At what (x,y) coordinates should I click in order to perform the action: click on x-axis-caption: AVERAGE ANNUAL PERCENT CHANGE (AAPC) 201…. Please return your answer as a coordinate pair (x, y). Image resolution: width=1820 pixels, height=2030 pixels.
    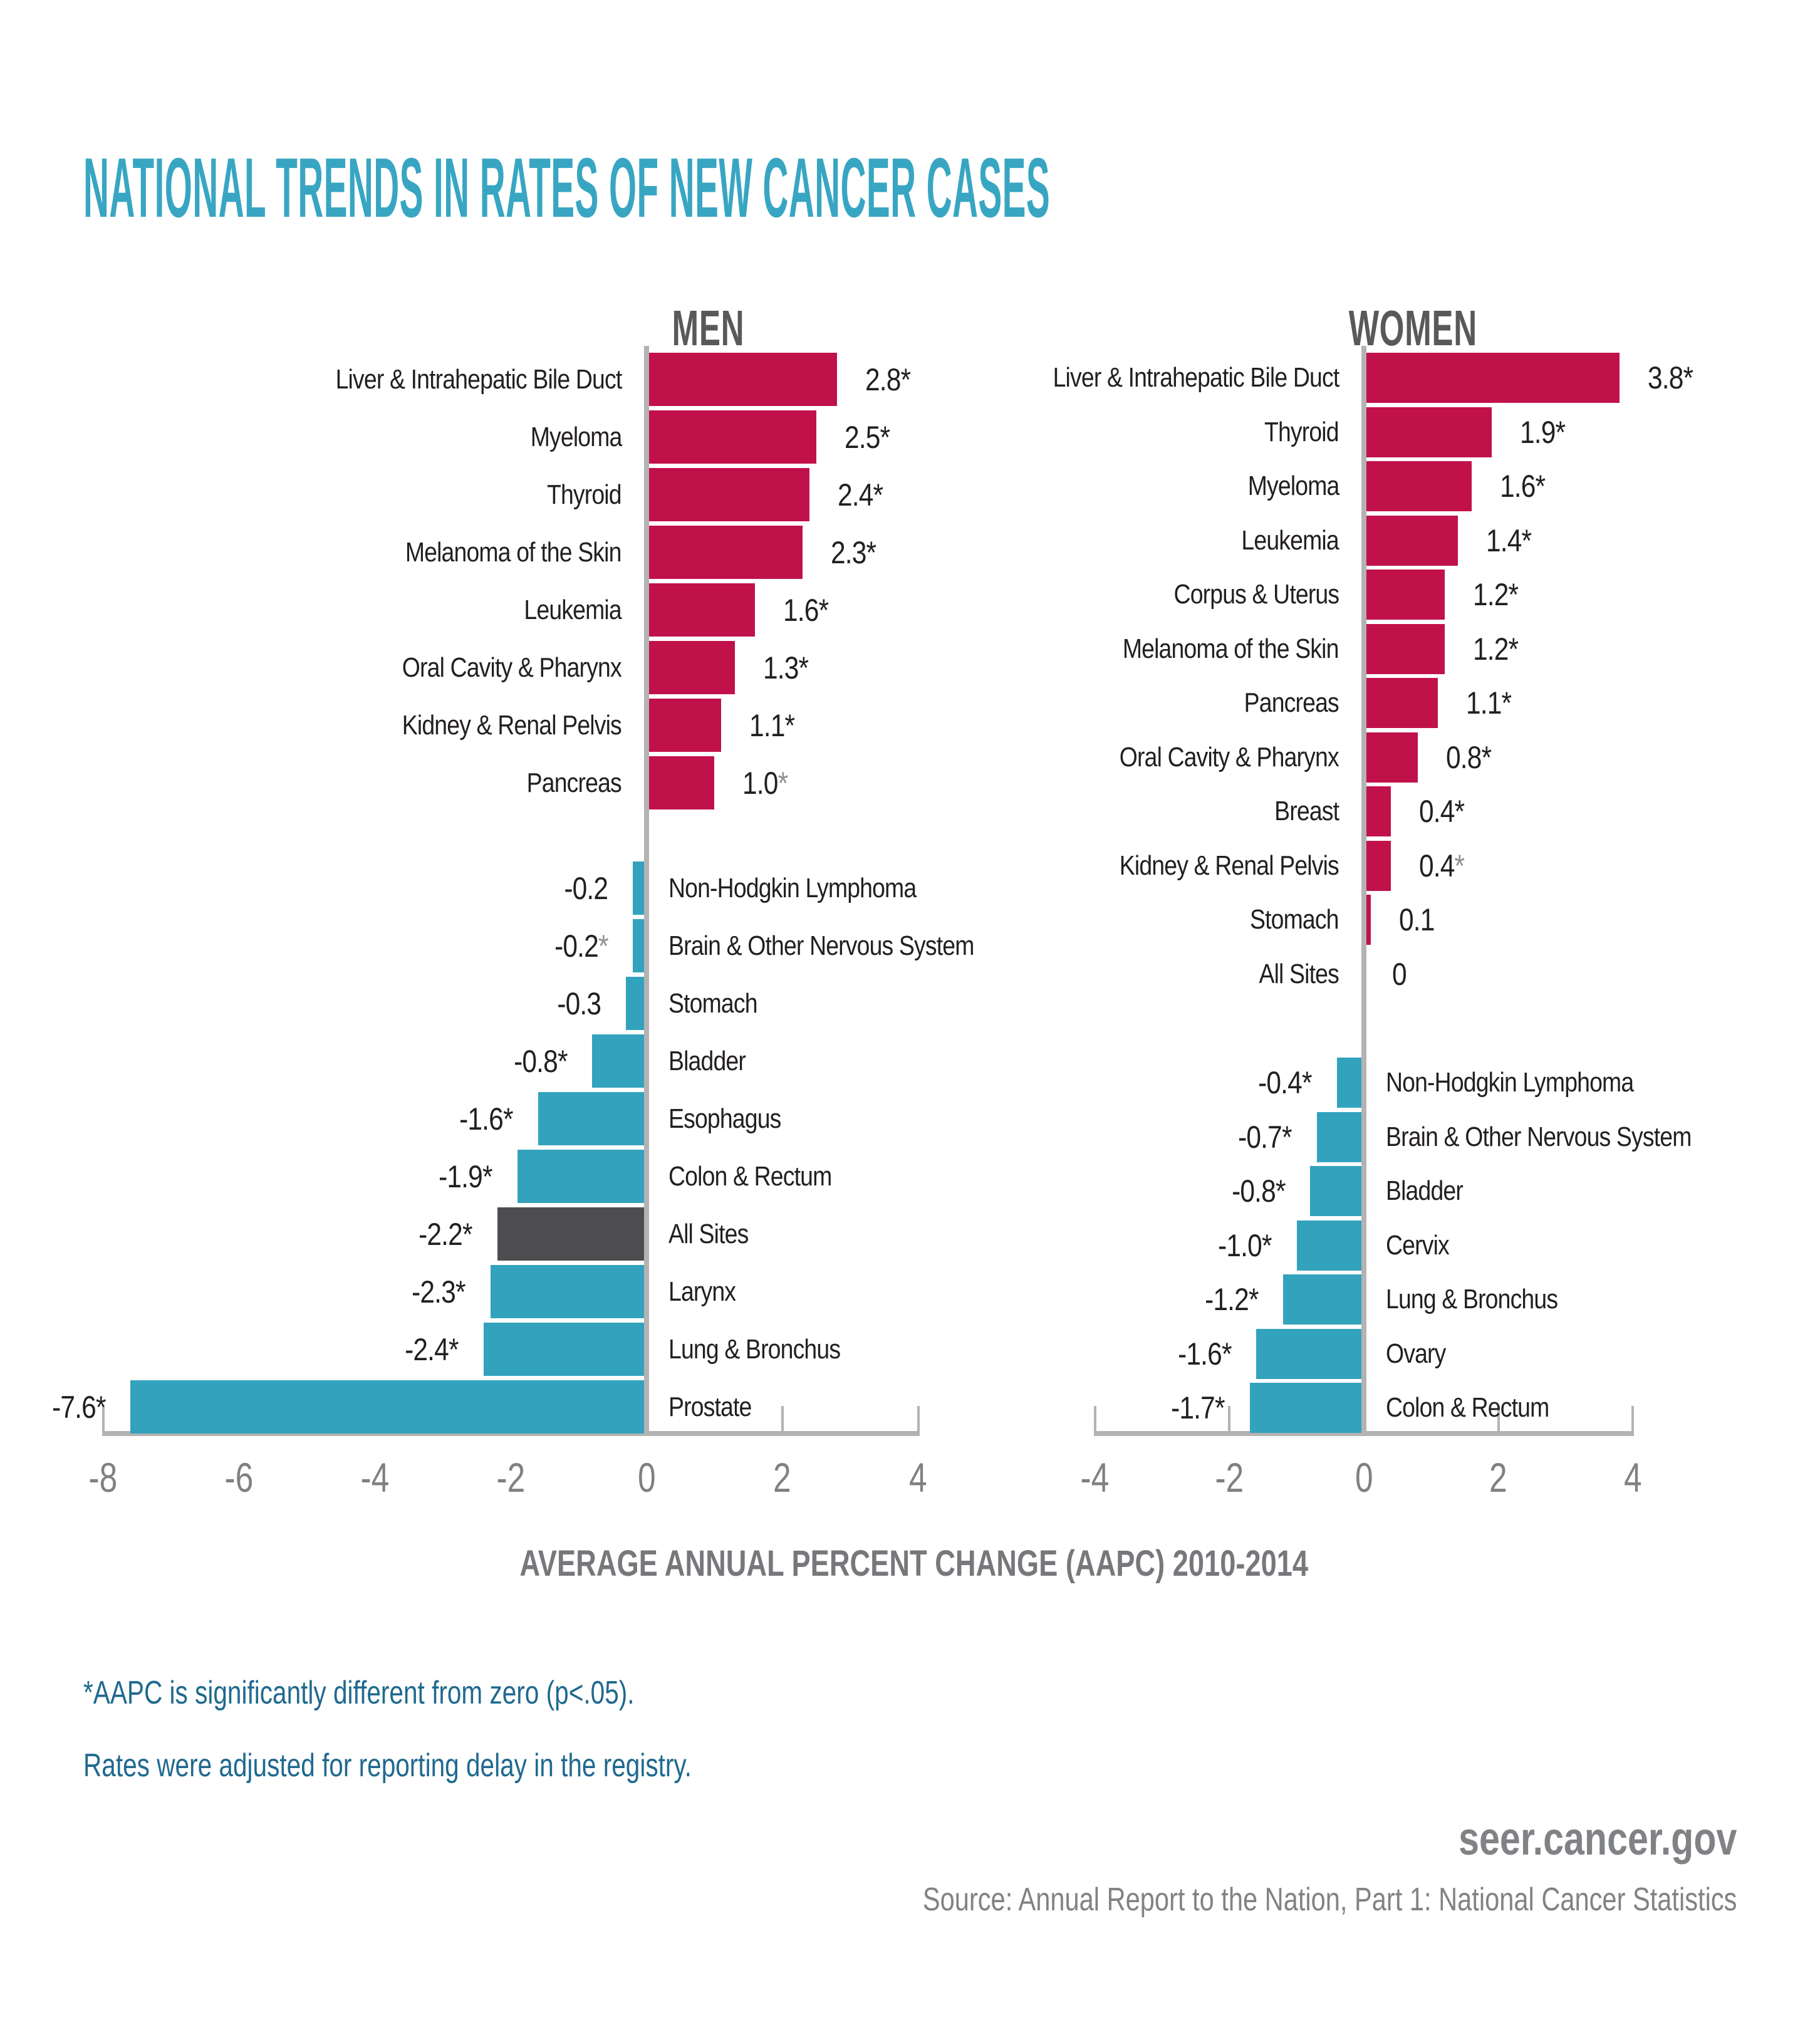
    Looking at the image, I should click on (897, 1564).